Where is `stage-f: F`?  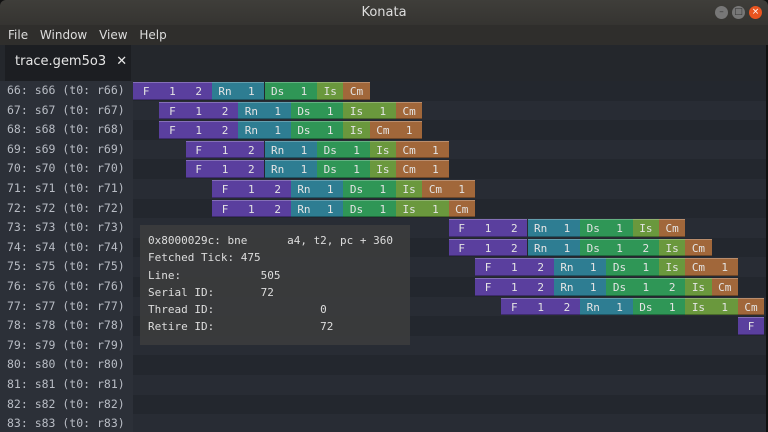 stage-f: F is located at coordinates (751, 326).